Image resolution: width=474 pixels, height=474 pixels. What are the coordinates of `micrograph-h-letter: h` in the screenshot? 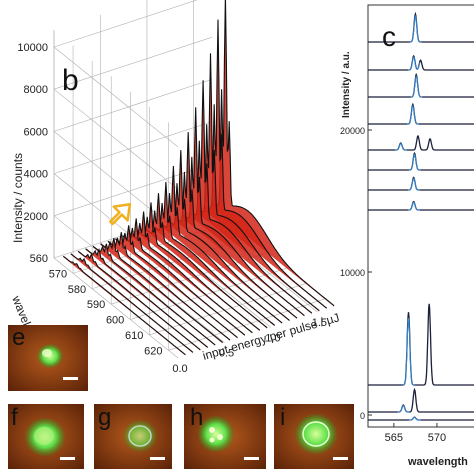 It's located at (196, 417).